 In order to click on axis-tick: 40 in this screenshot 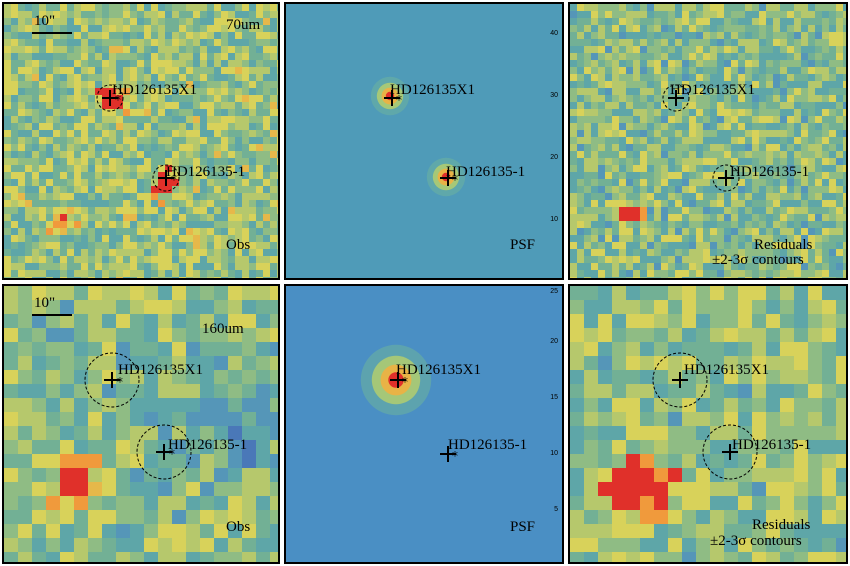, I will do `click(554, 33)`.